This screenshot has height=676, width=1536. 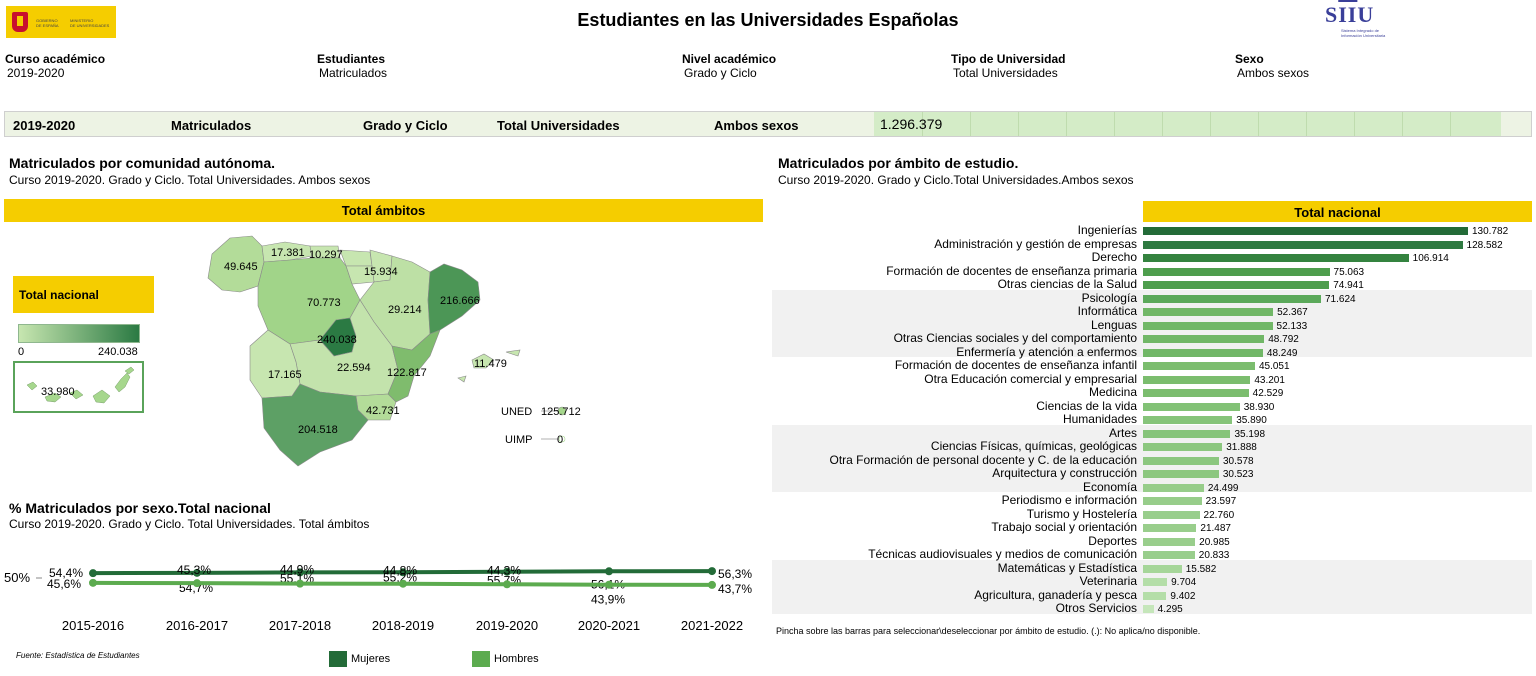 What do you see at coordinates (1113, 324) in the screenshot?
I see `bar-category-label: Lenguas` at bounding box center [1113, 324].